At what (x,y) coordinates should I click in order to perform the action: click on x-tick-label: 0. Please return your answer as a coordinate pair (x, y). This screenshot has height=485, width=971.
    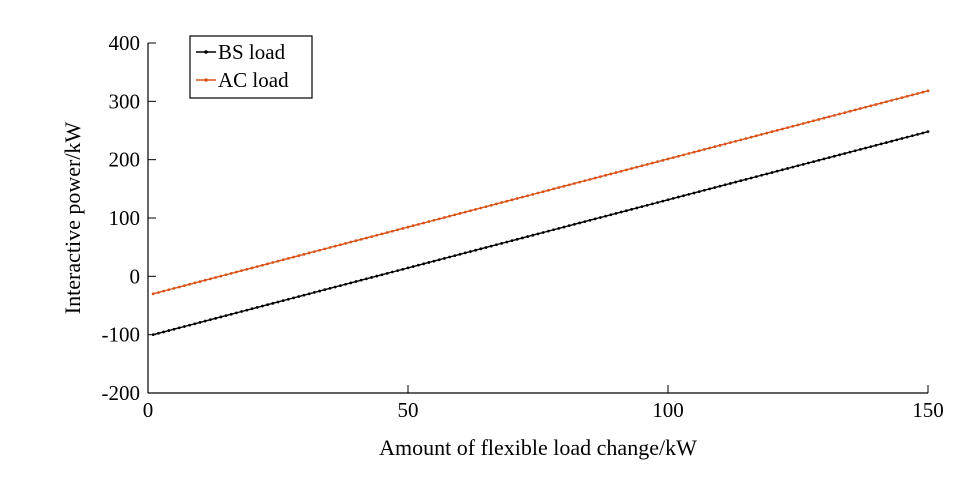
    Looking at the image, I should click on (148, 410).